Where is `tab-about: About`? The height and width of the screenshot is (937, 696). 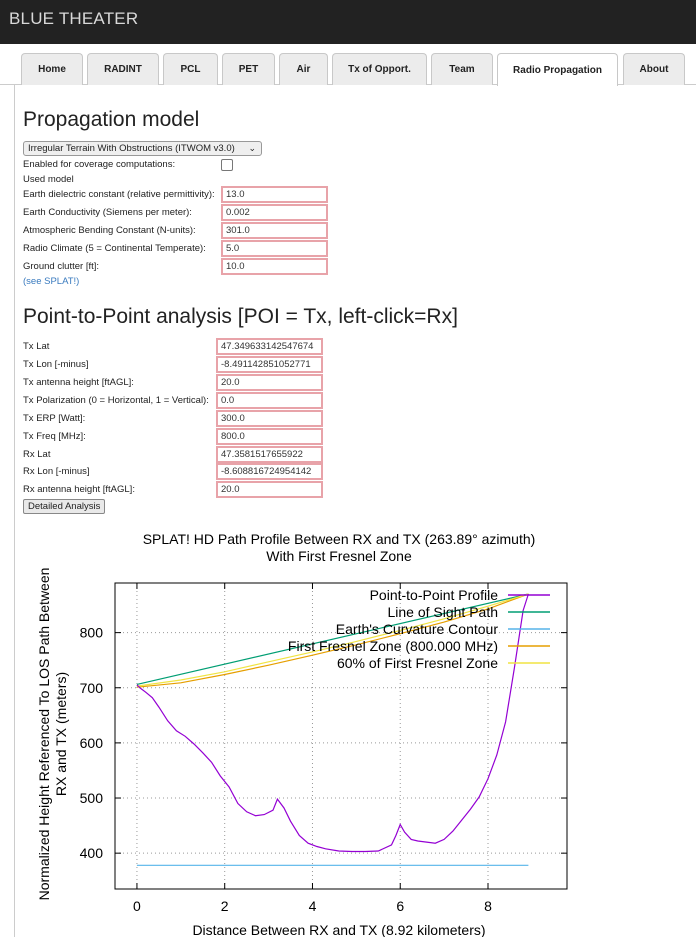
tab-about: About is located at coordinates (654, 69).